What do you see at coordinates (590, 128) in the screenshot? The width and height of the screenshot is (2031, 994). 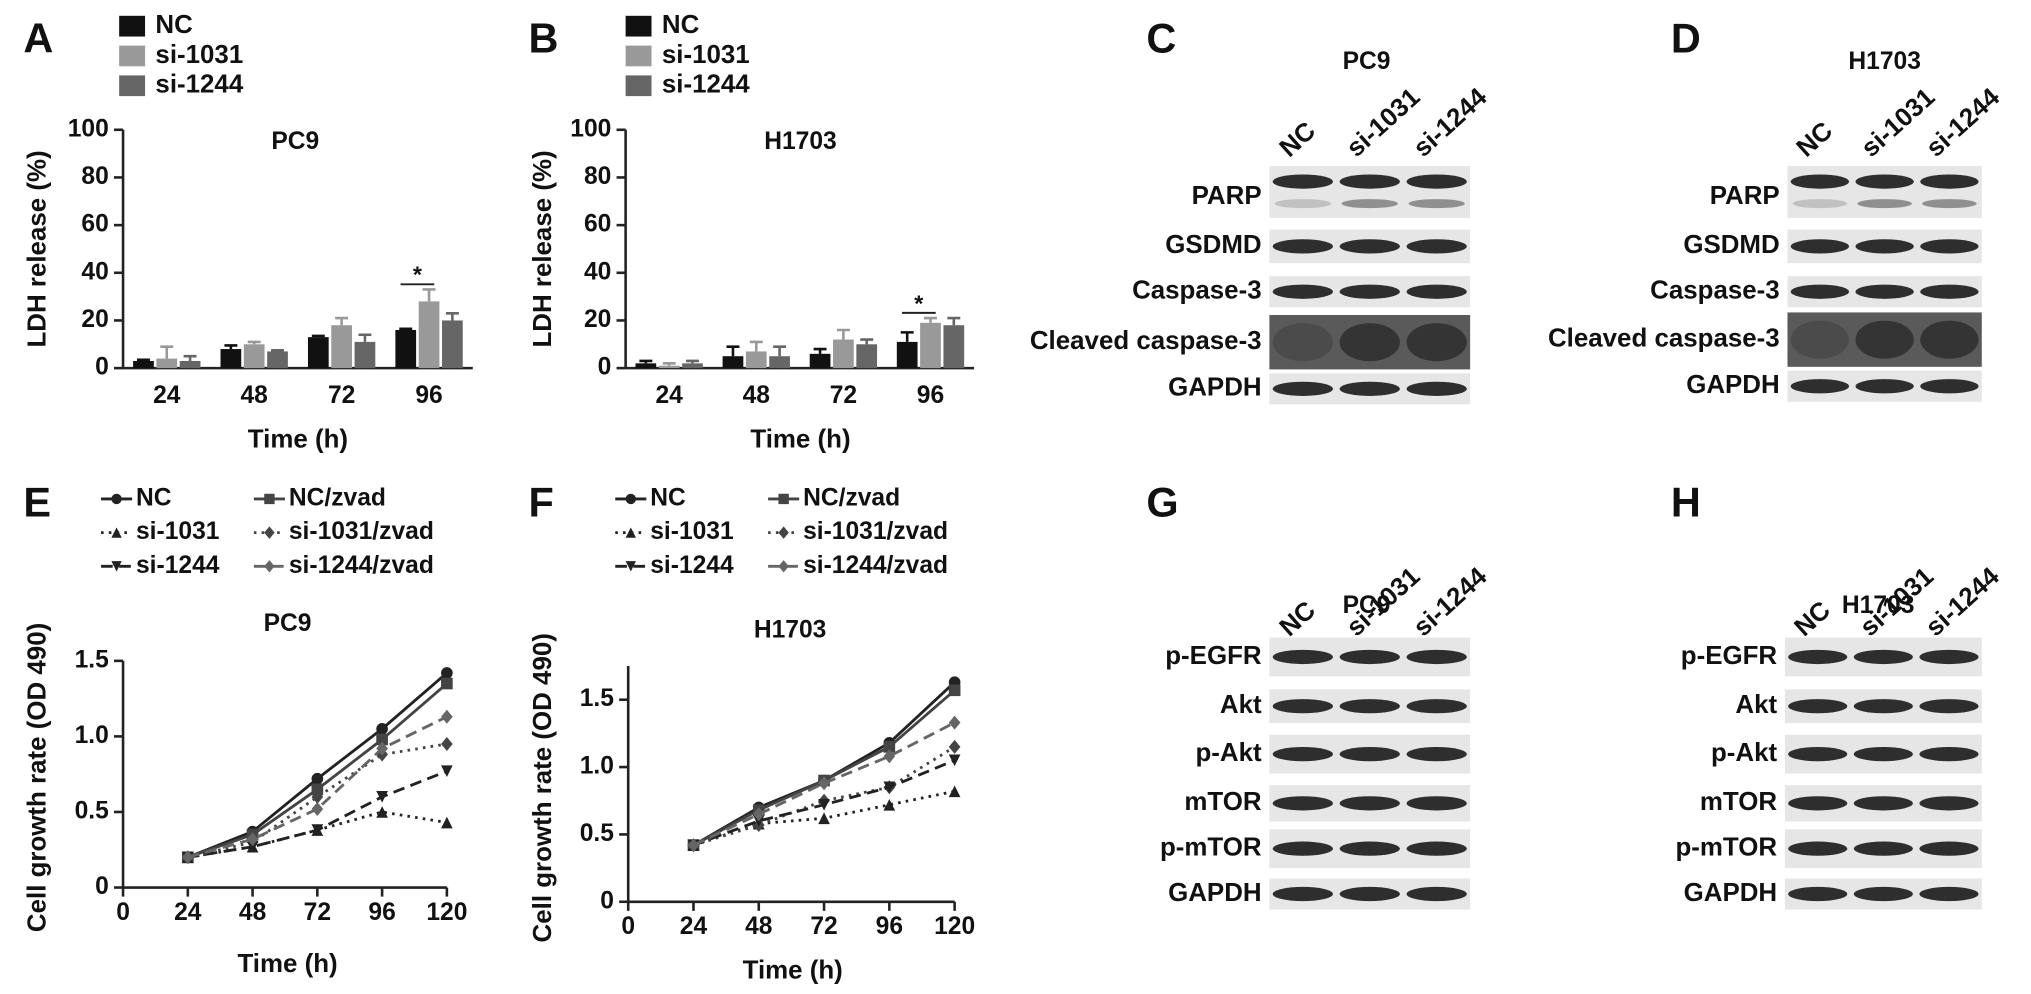 I see `y-tick-label: 100` at bounding box center [590, 128].